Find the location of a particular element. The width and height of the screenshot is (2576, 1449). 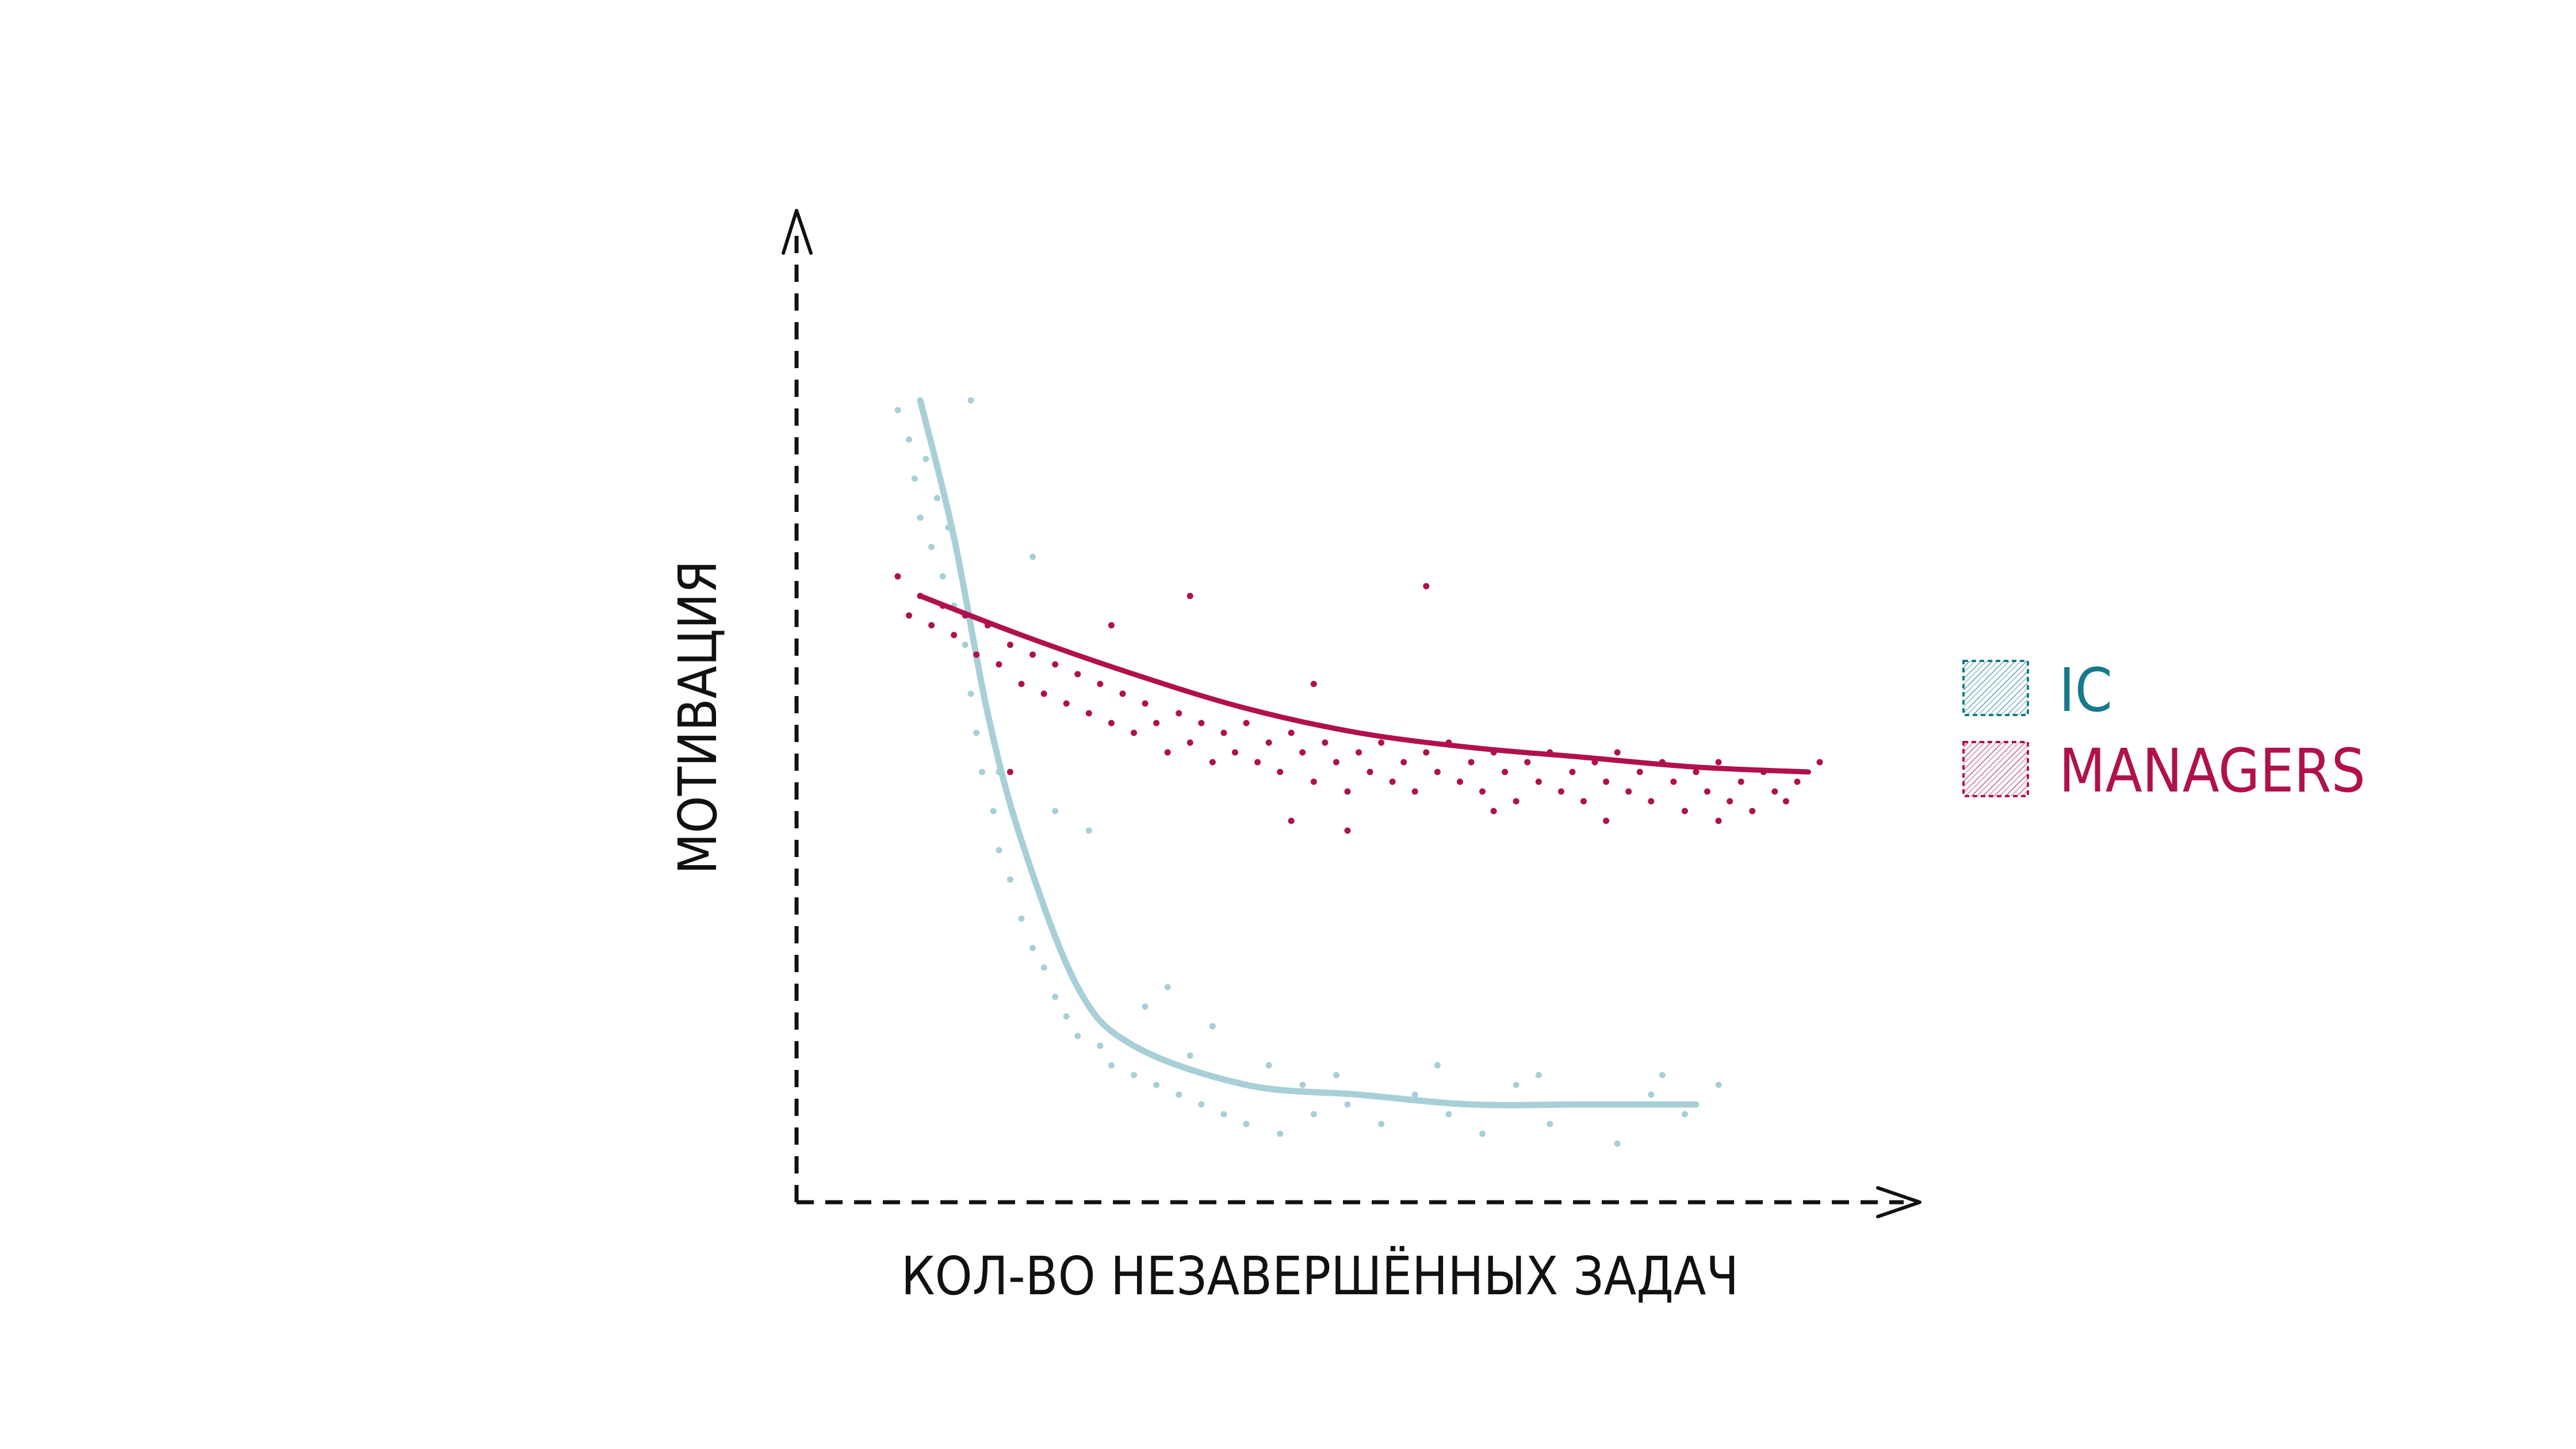

series-managers is located at coordinates (1358, 703).